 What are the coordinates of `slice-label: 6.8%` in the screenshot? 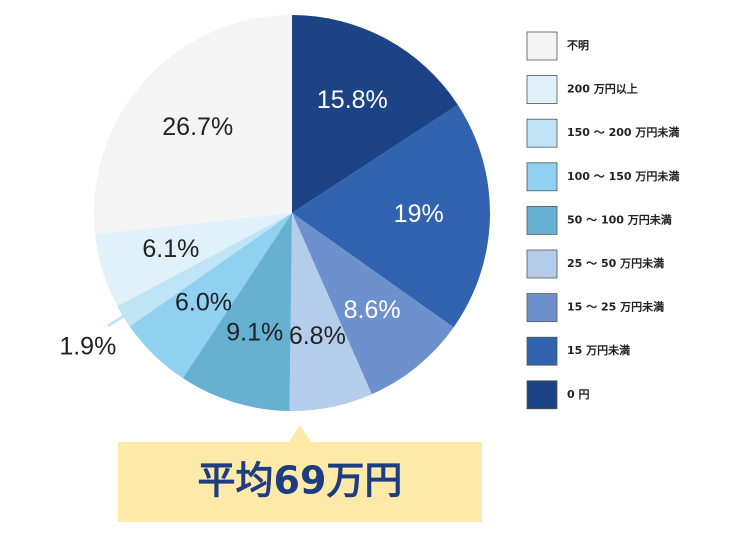 It's located at (317, 336).